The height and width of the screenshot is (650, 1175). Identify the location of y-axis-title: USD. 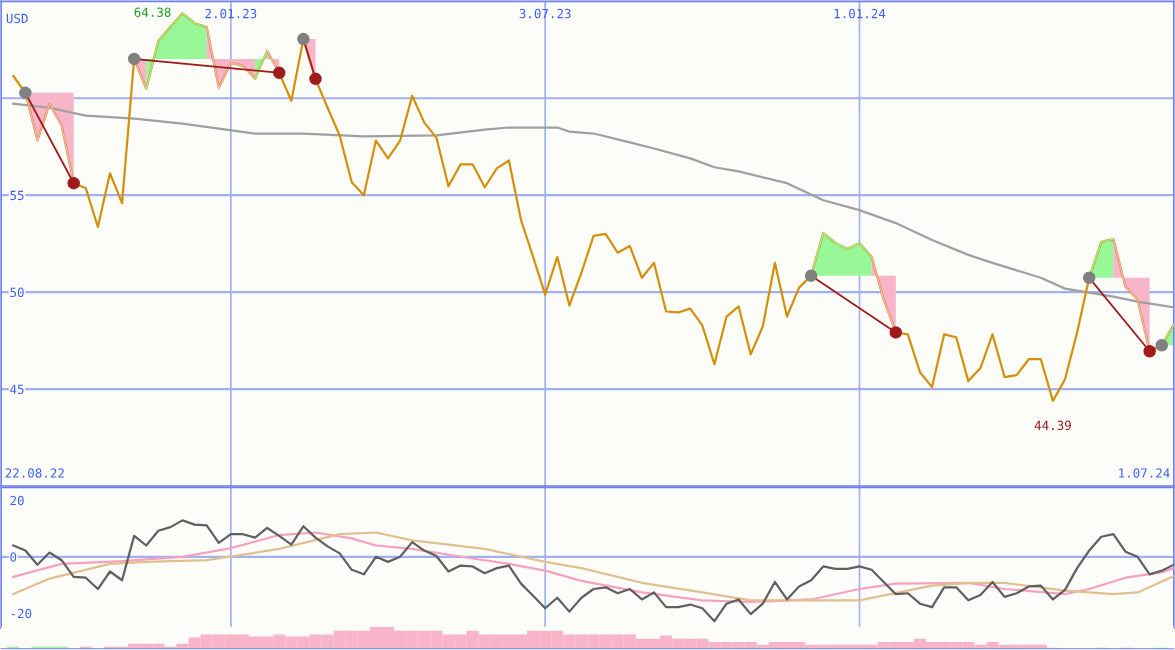
(17, 18).